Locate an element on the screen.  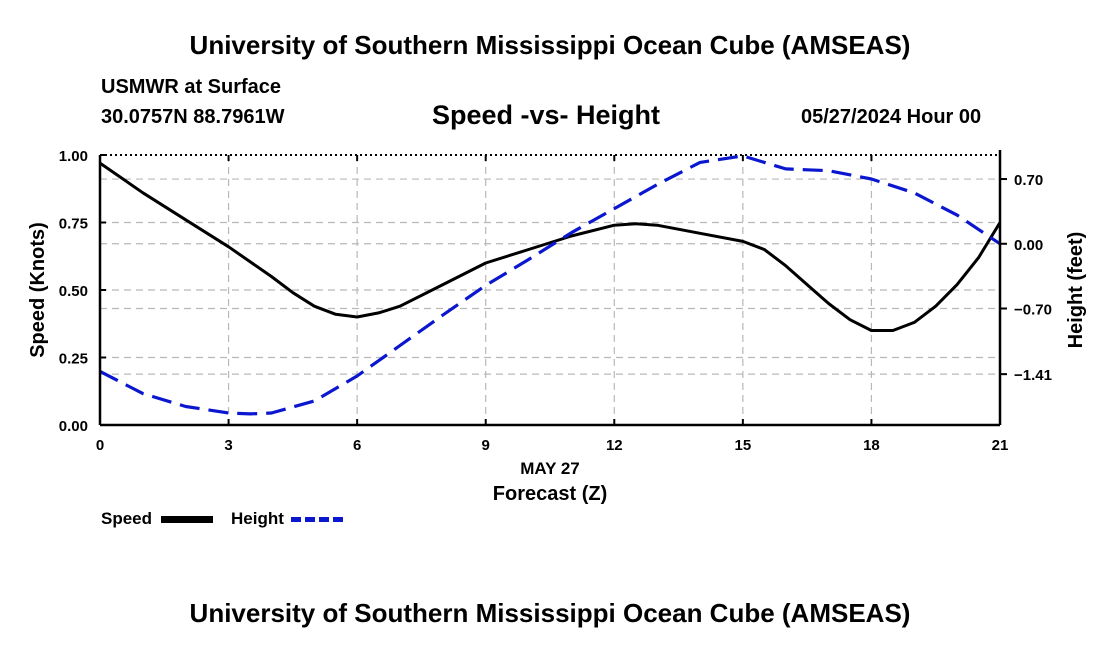
x-tick-label-6: 18 is located at coordinates (871, 445).